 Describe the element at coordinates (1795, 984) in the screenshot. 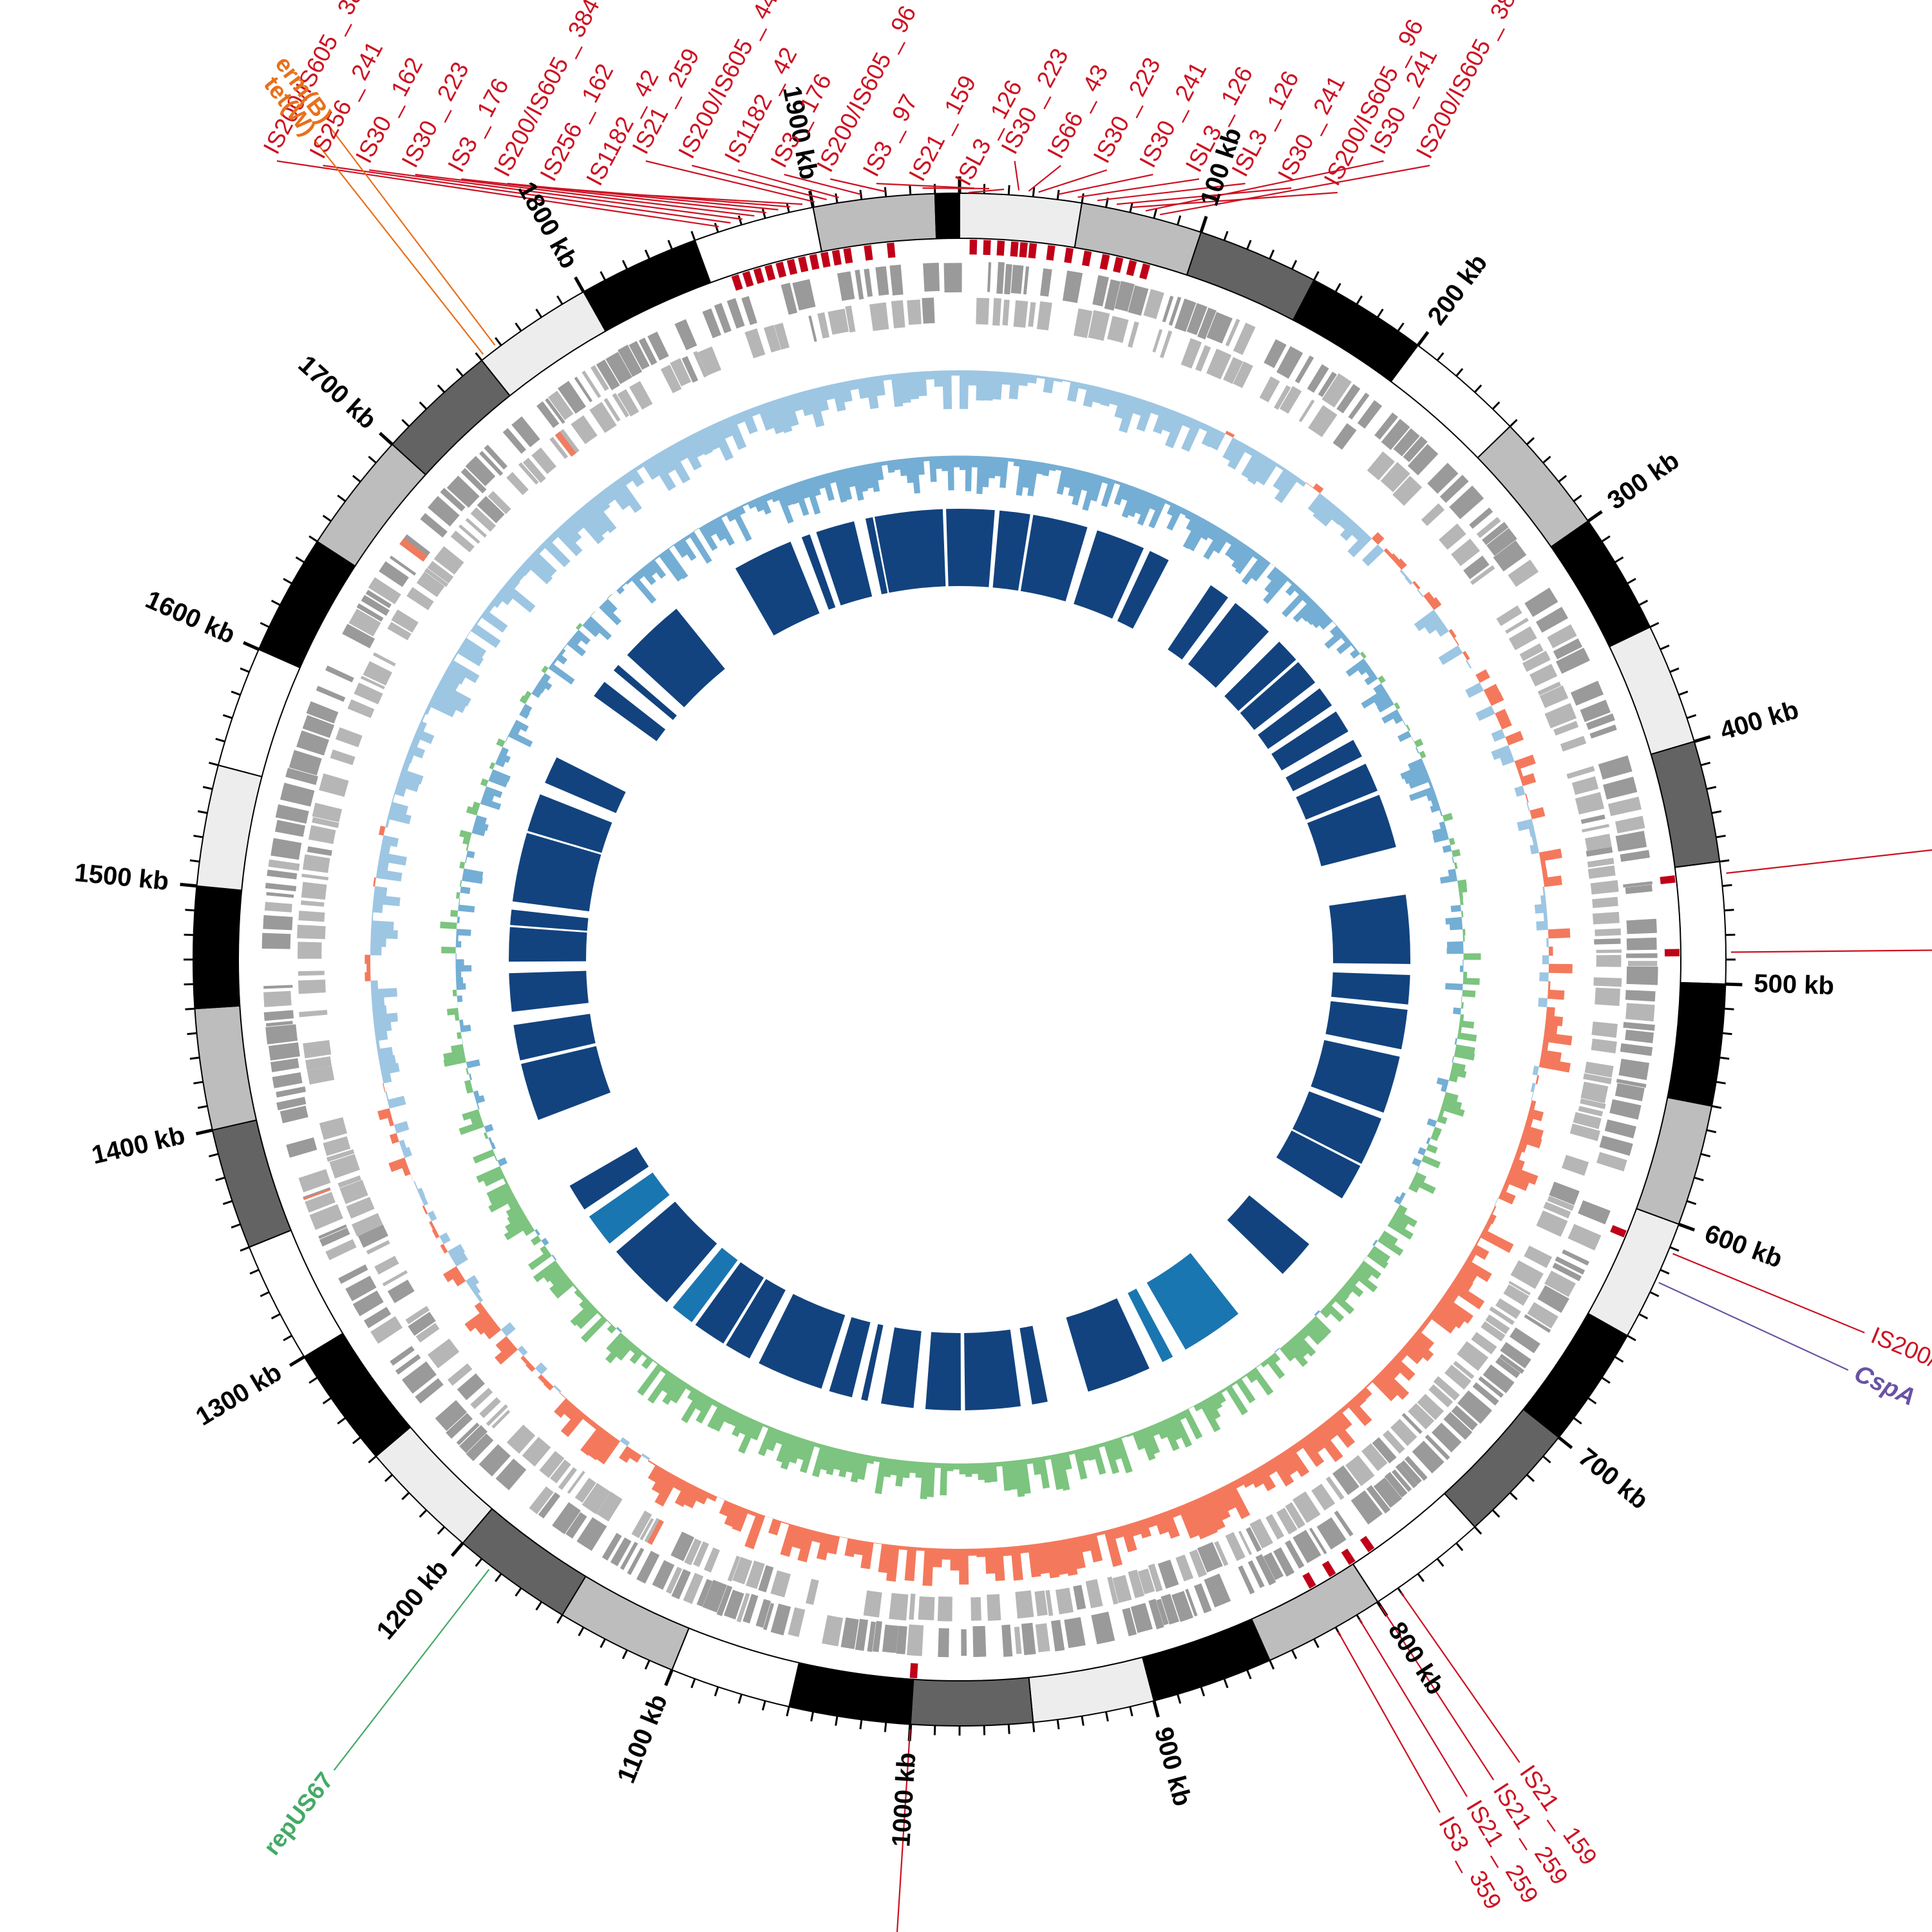

I see `axis-tick-label: 500 kb` at that location.